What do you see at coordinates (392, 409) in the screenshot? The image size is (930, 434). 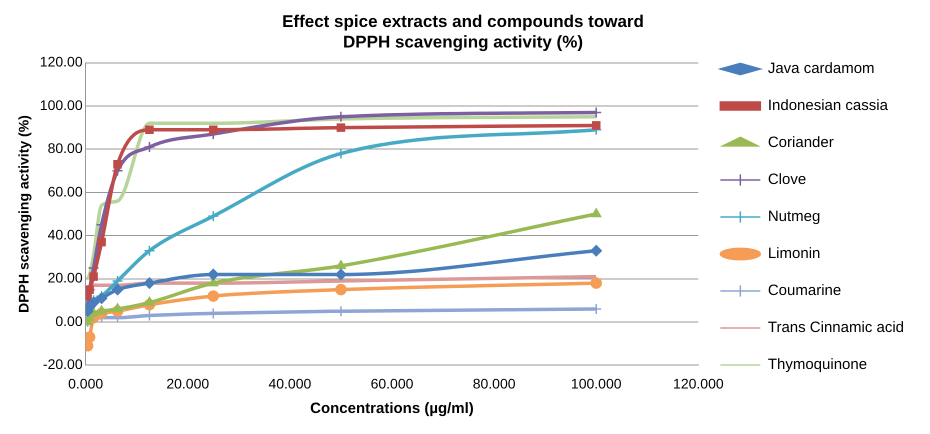 I see `x-axis-title: Concentrations (µg/ml)` at bounding box center [392, 409].